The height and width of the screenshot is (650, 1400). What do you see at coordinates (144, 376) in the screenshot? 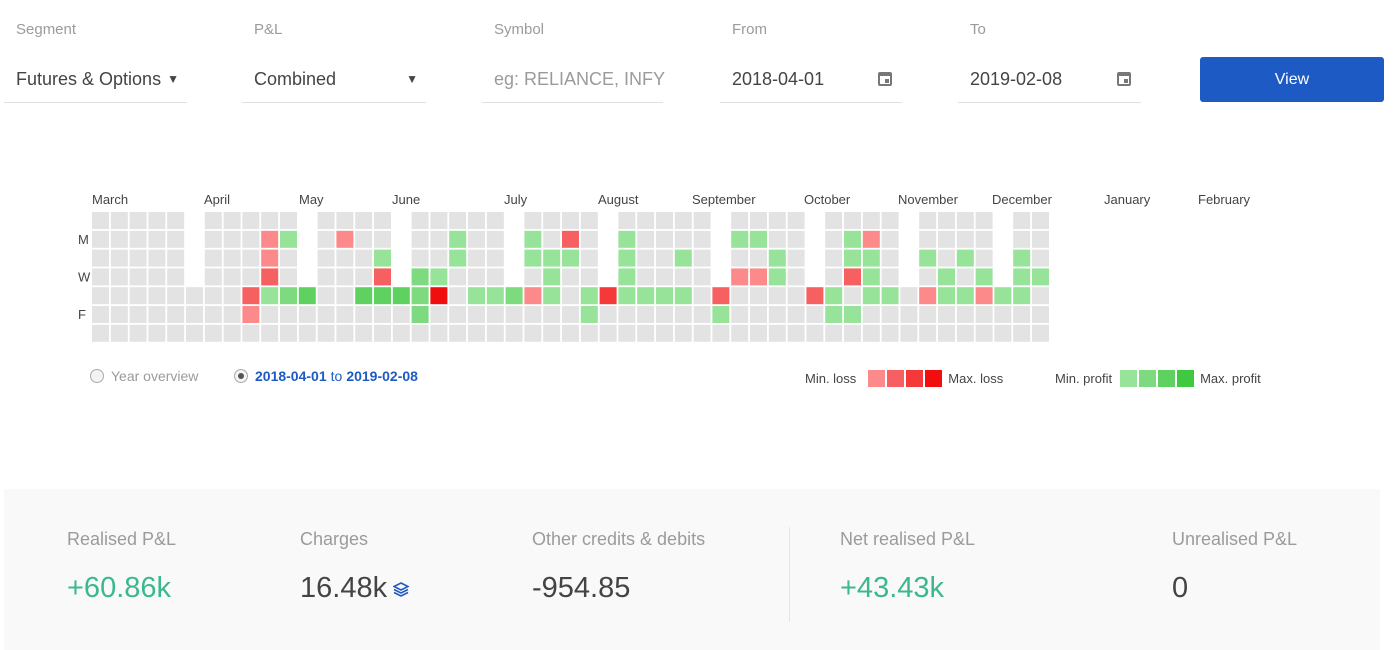
I see `year-overview-option: Year overview` at bounding box center [144, 376].